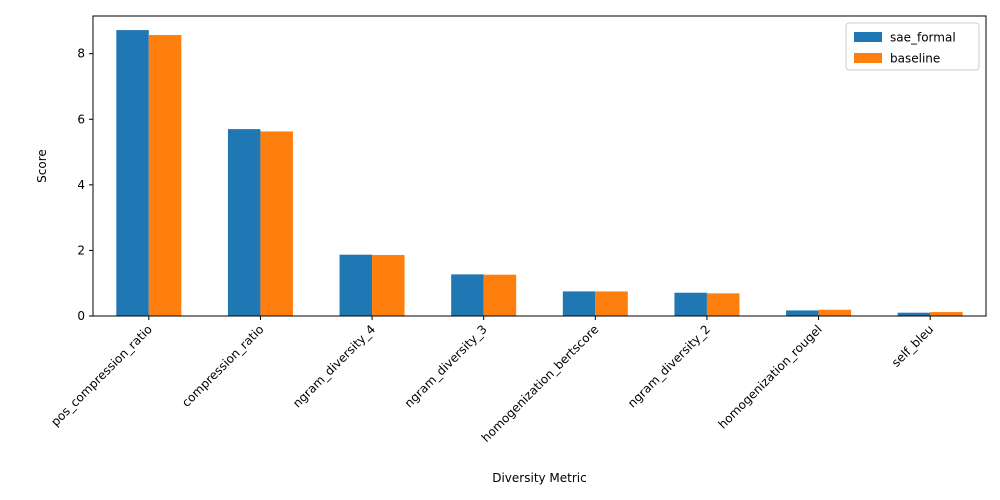  What do you see at coordinates (802, 313) in the screenshot?
I see `bar-sae_formal-homogenization_rougel` at bounding box center [802, 313].